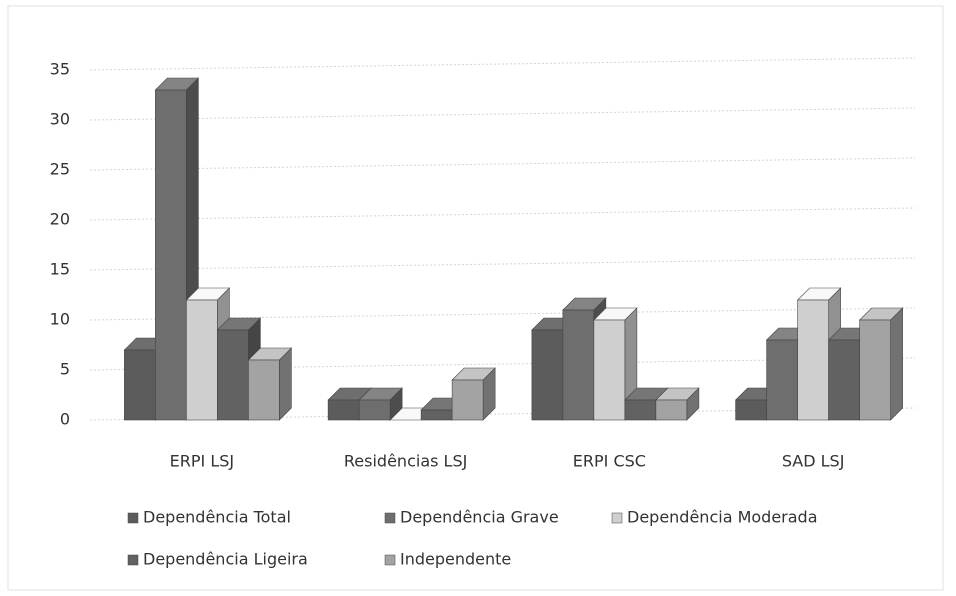 Image resolution: width=956 pixels, height=596 pixels. What do you see at coordinates (225, 559) in the screenshot?
I see `legend-label: Dependência Ligeira` at bounding box center [225, 559].